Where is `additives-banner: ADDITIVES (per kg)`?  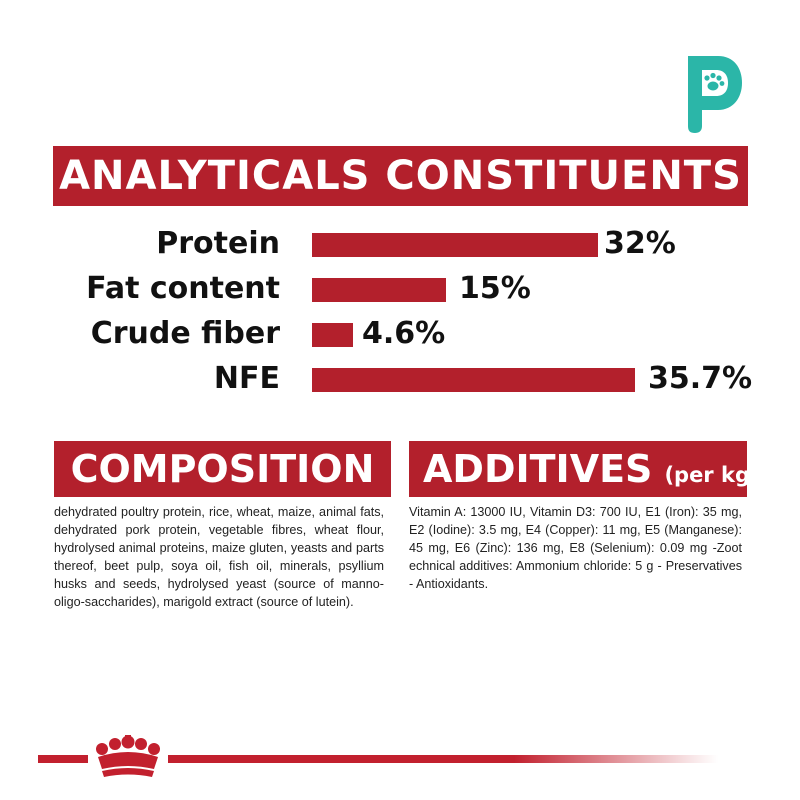 additives-banner: ADDITIVES (per kg) is located at coordinates (584, 469).